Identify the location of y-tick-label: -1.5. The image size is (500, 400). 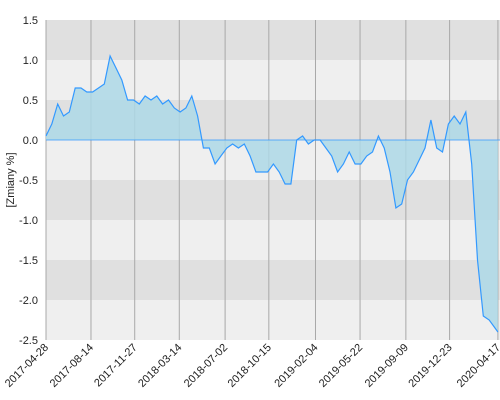
(28, 261).